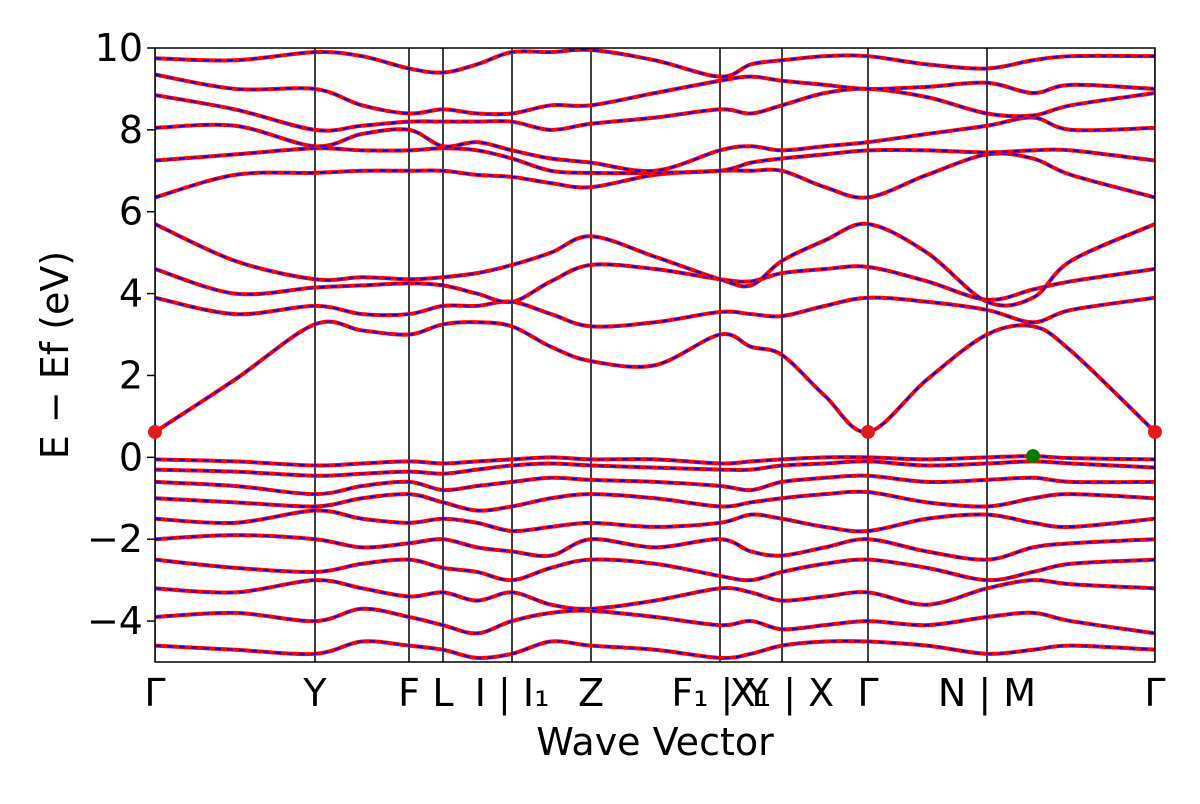 Image resolution: width=1200 pixels, height=804 pixels. I want to click on x-tick-label: L, so click(442, 693).